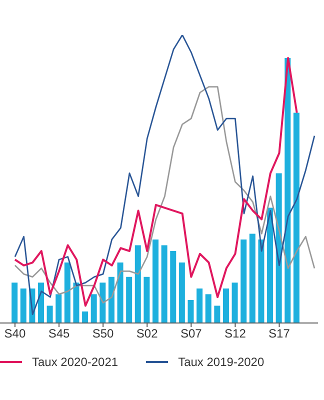 This screenshot has width=324, height=400. What do you see at coordinates (59, 333) in the screenshot?
I see `x-tick-label: S45` at bounding box center [59, 333].